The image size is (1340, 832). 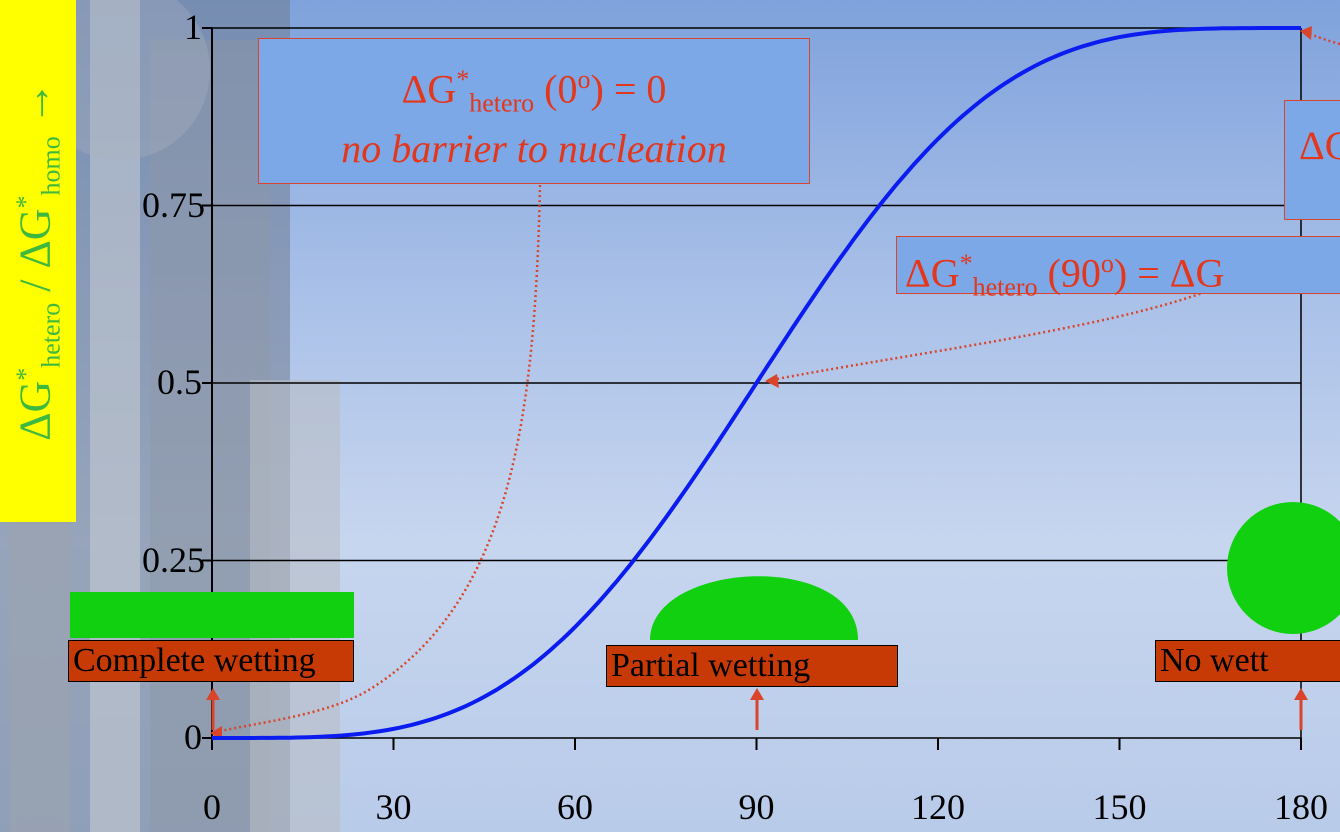 I want to click on y-tick-label-0: 0, so click(x=193, y=737).